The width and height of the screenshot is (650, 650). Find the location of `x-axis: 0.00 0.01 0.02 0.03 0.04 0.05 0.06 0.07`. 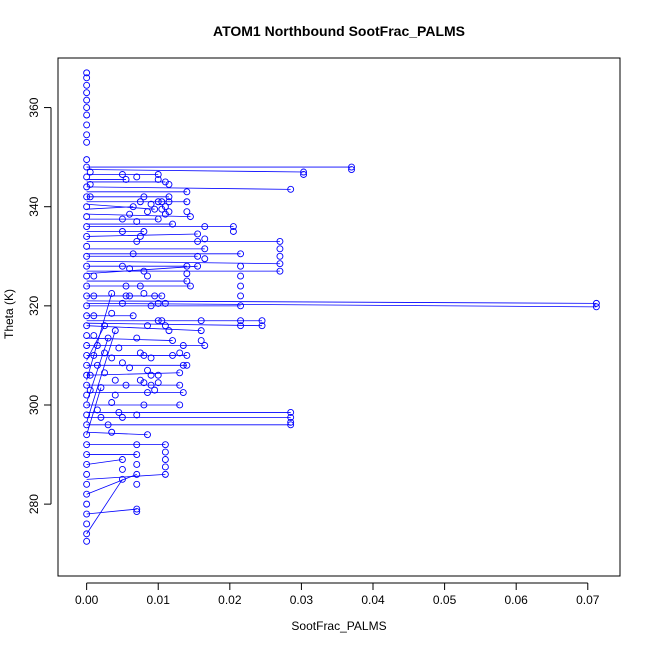

x-axis: 0.00 0.01 0.02 0.03 0.04 0.05 0.06 0.07 is located at coordinates (337, 594).